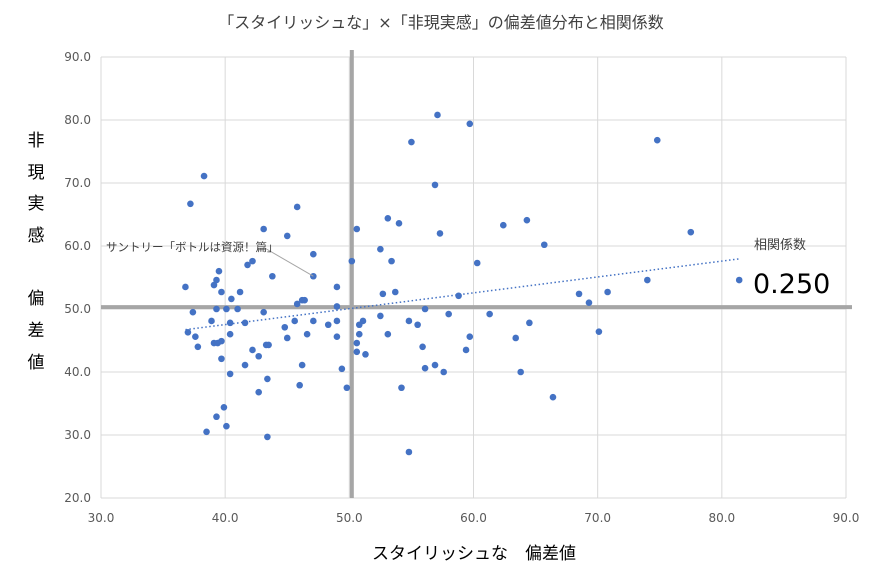 This screenshot has height=578, width=882. I want to click on y-tick-label: 90.0, so click(77, 57).